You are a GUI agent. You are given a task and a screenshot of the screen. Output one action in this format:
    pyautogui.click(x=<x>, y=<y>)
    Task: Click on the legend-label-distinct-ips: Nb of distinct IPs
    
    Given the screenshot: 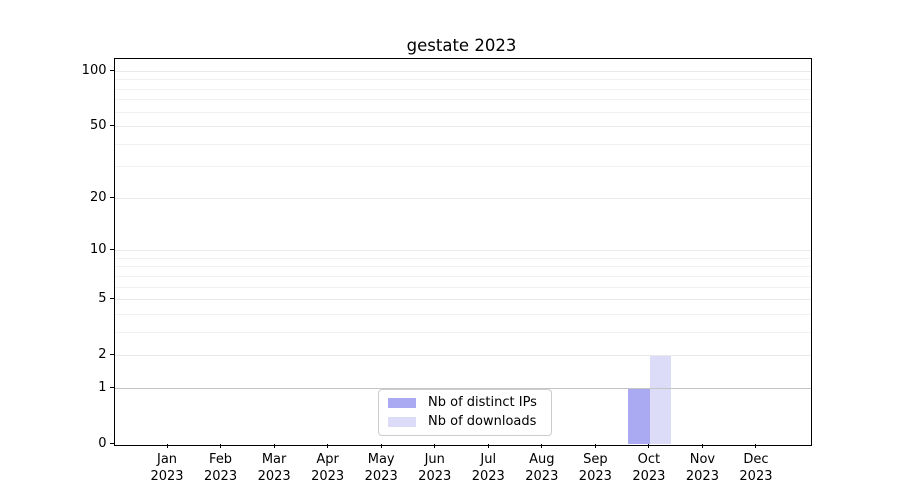 What is the action you would take?
    pyautogui.click(x=482, y=402)
    